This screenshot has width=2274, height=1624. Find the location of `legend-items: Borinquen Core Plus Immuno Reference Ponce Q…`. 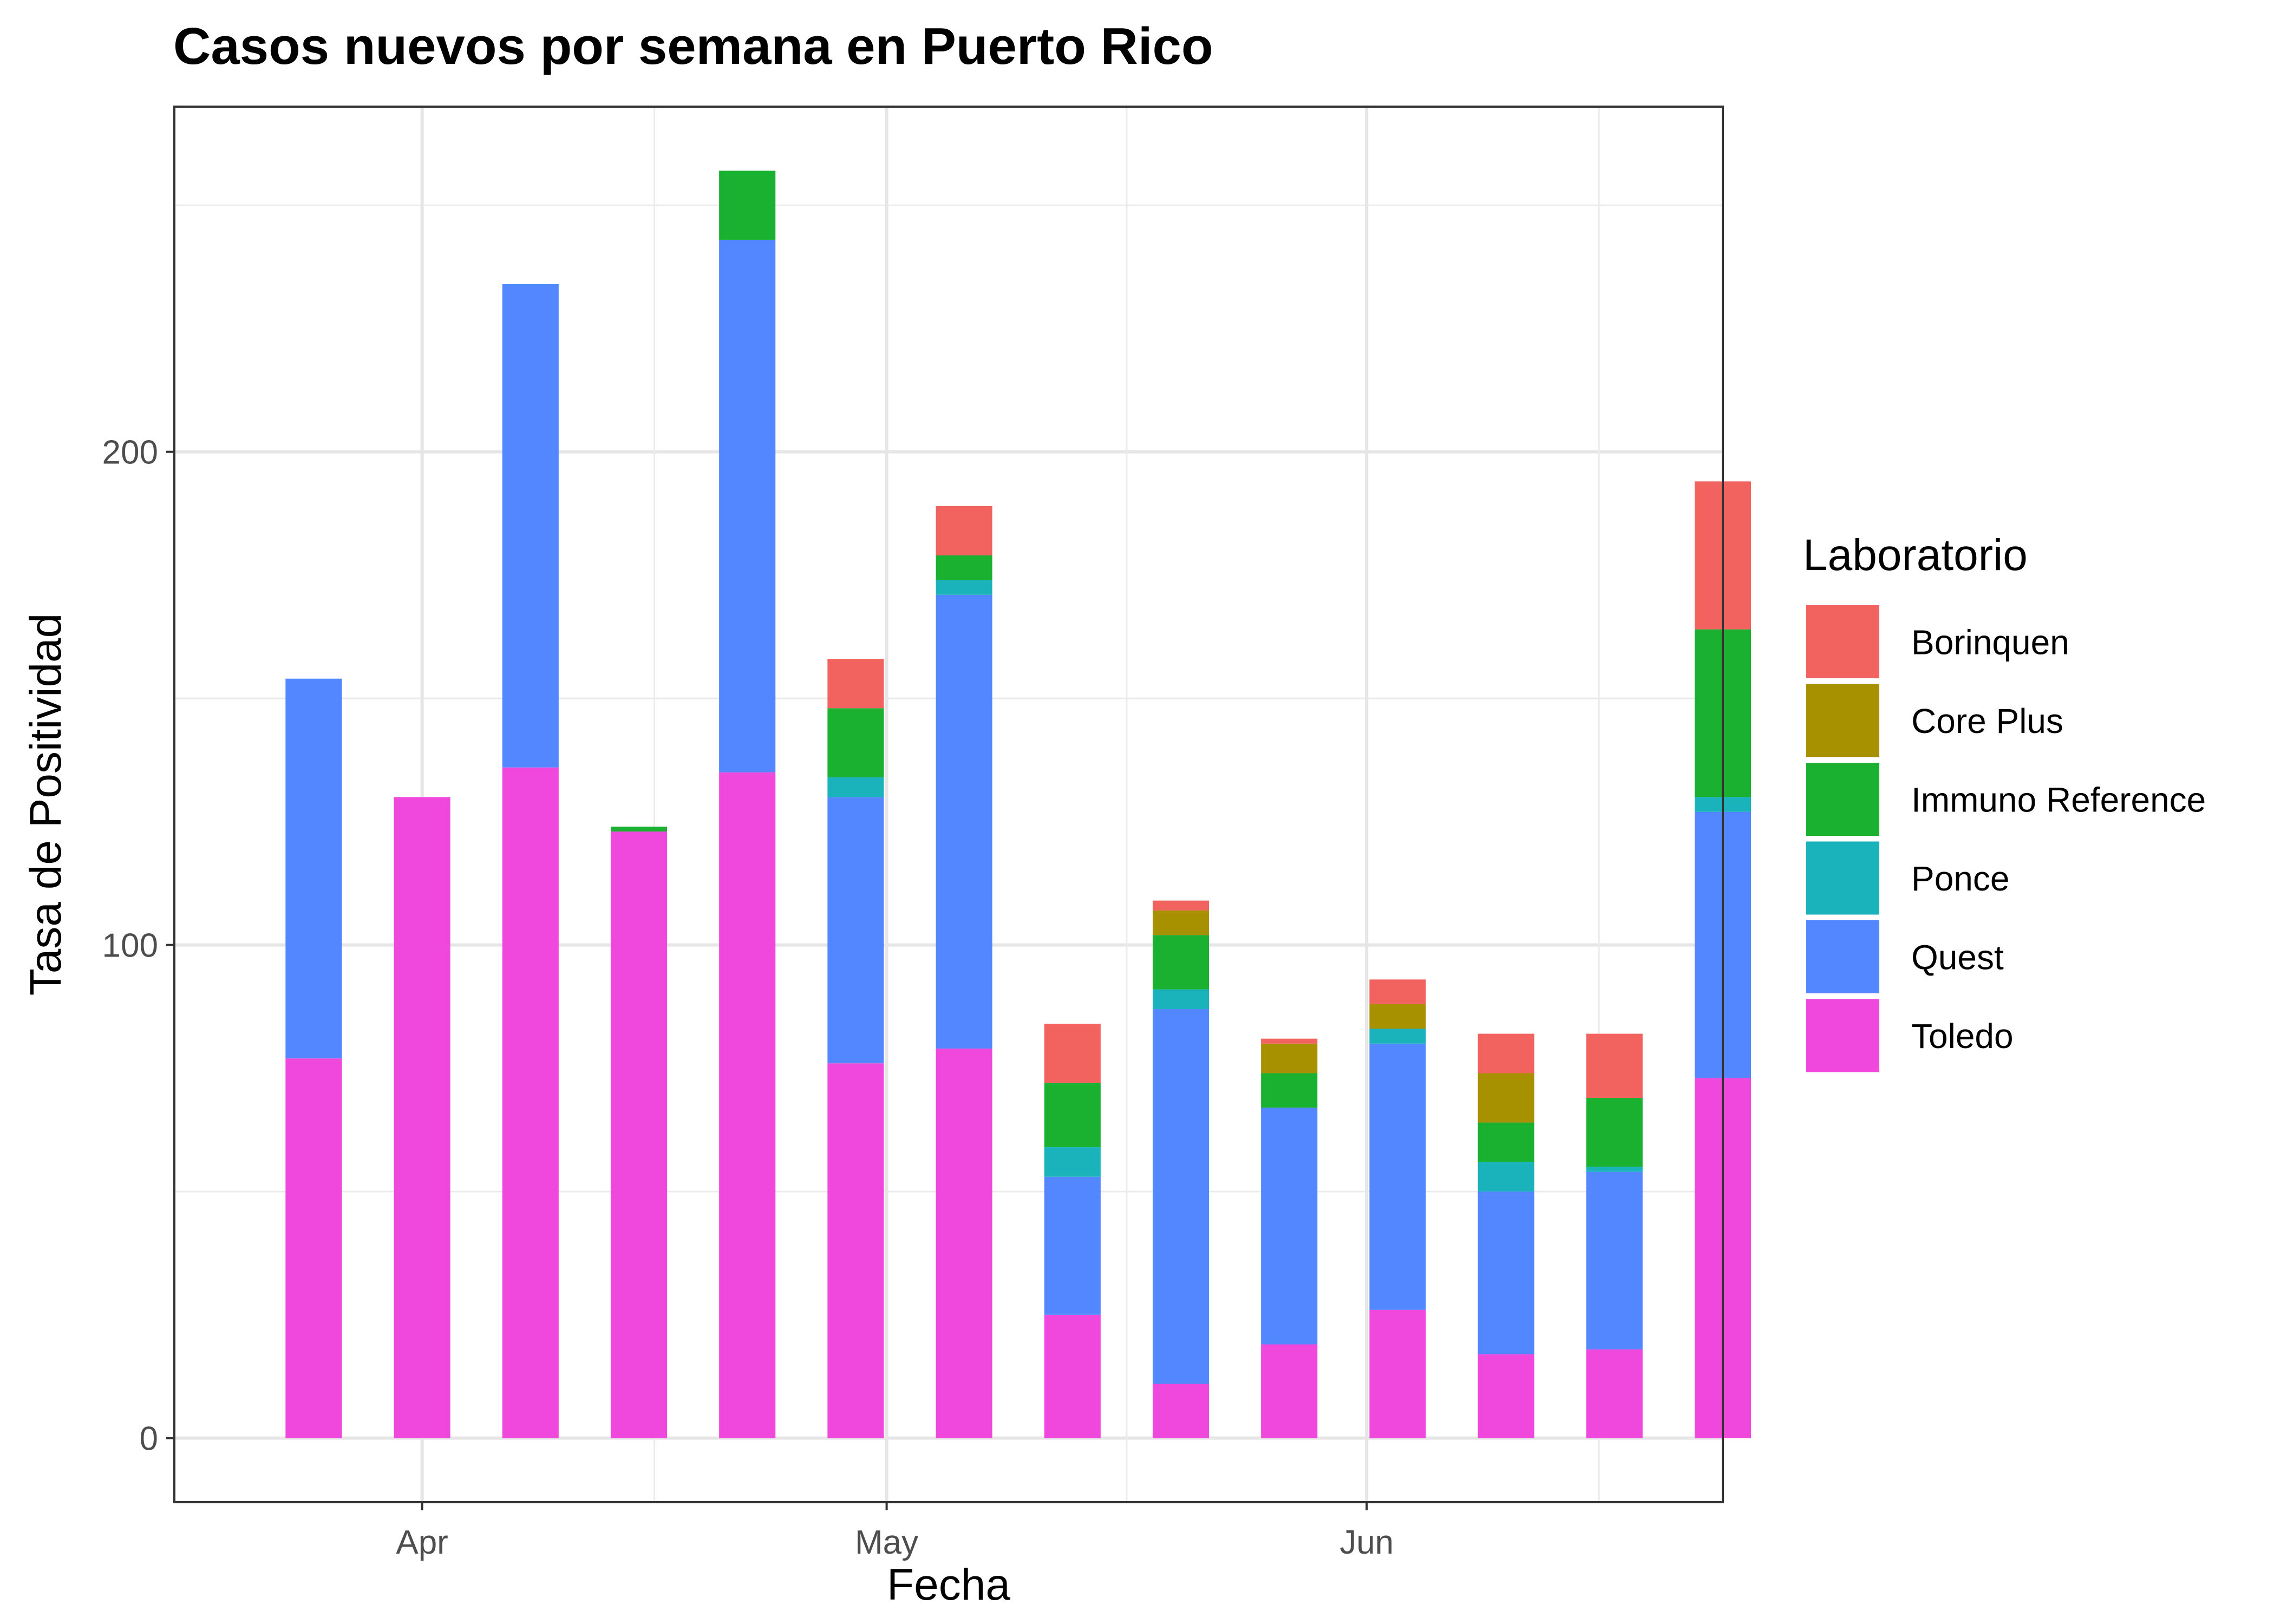

legend-items: Borinquen Core Plus Immuno Reference Ponce Q… is located at coordinates (2006, 838).